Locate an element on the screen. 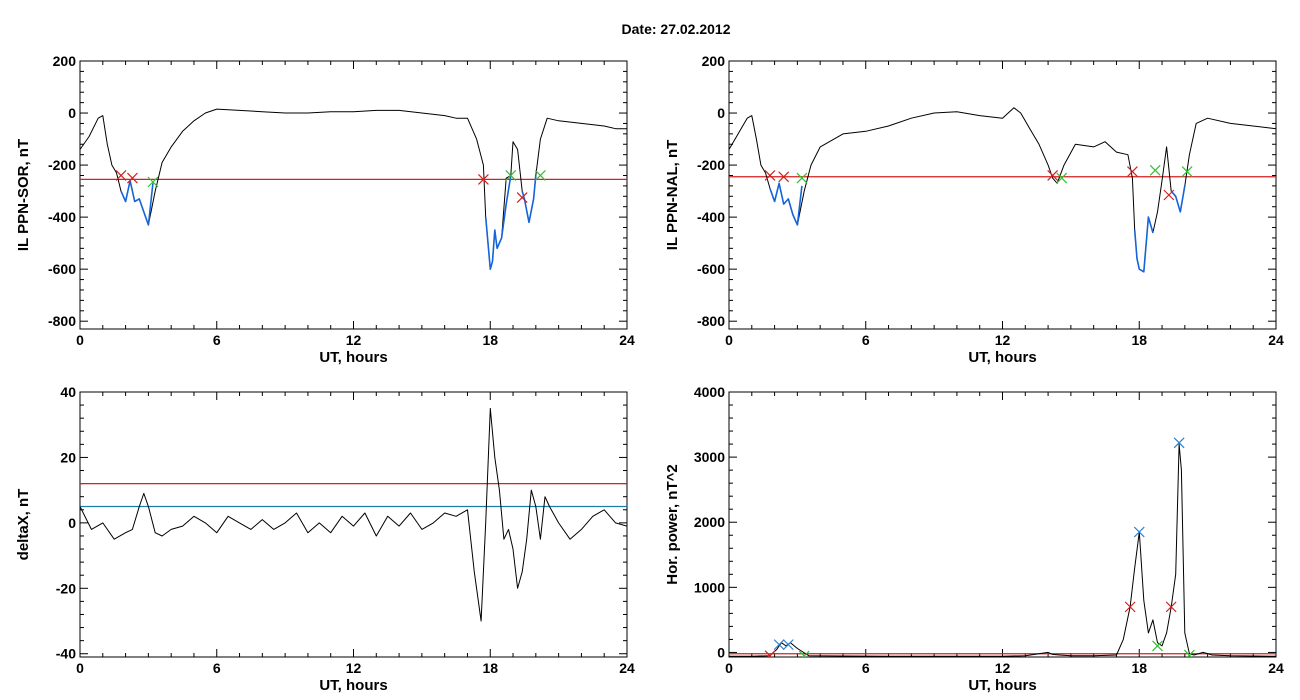  suptitle: Date: 27.02.2012 is located at coordinates (676, 29).